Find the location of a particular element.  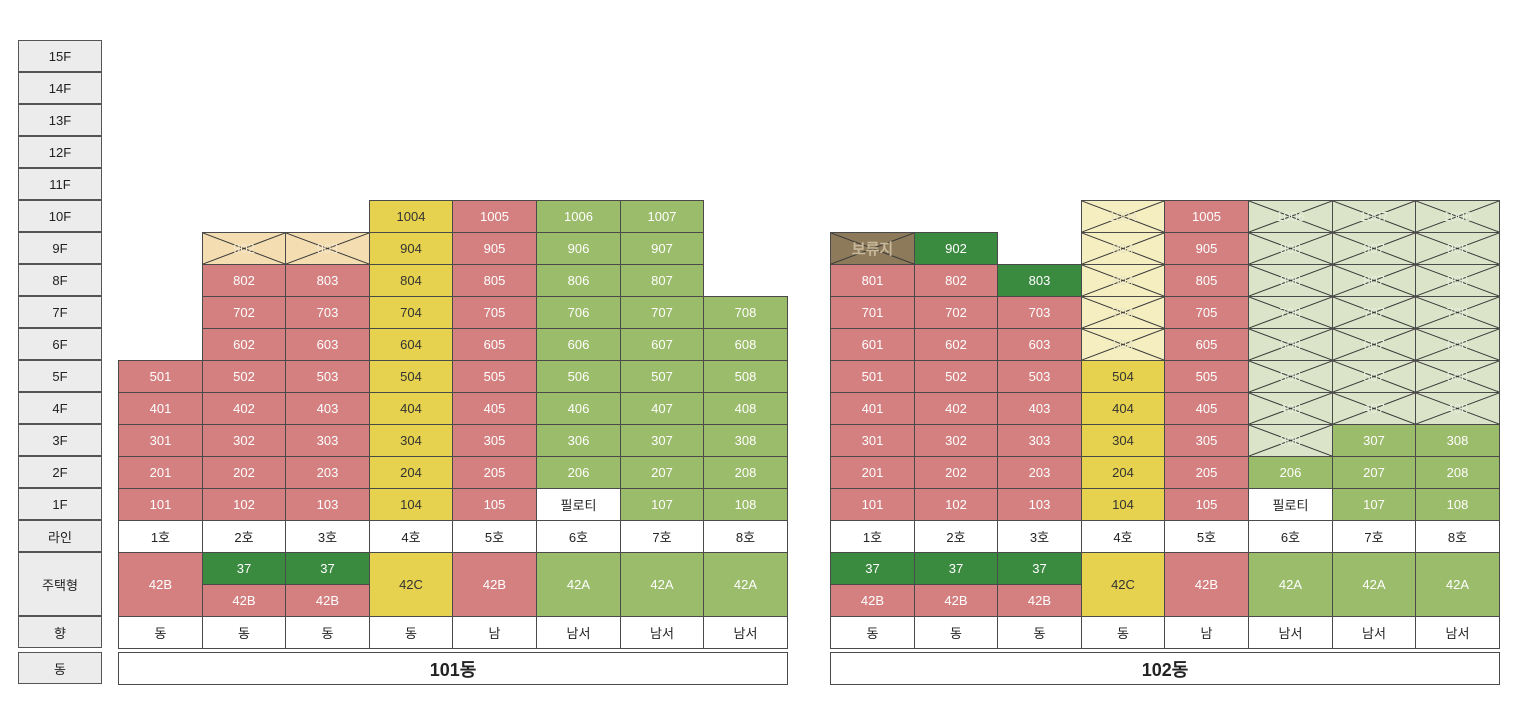

cell-text: 103 is located at coordinates (327, 504).